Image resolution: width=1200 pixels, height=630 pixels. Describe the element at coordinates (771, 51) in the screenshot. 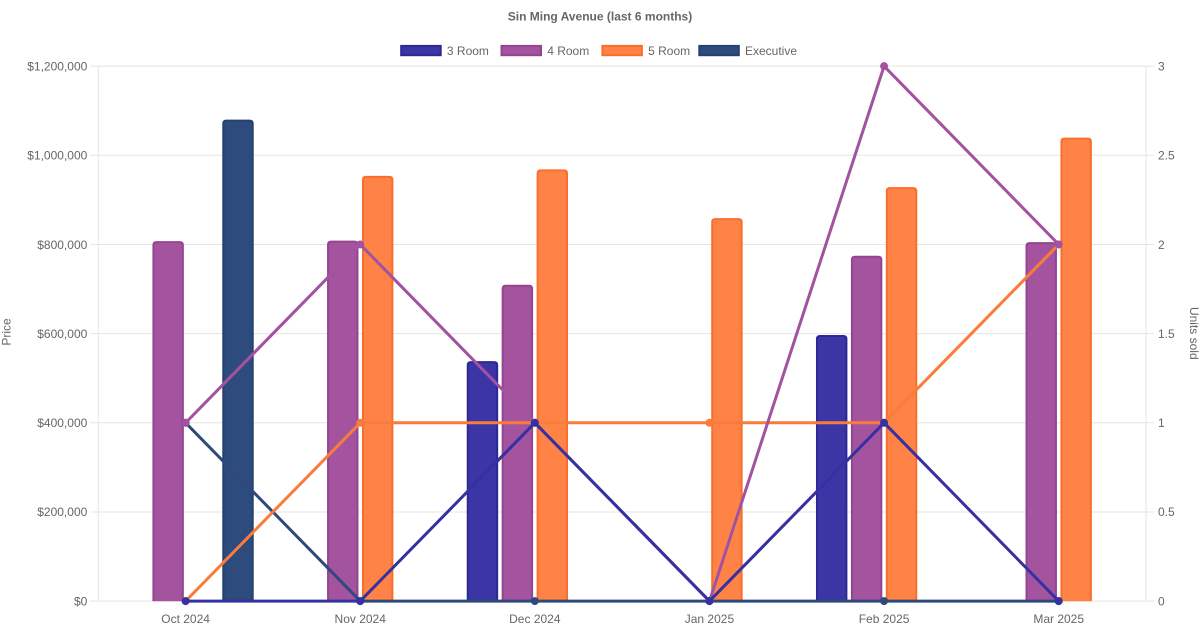

I see `svg-text: Executive` at that location.